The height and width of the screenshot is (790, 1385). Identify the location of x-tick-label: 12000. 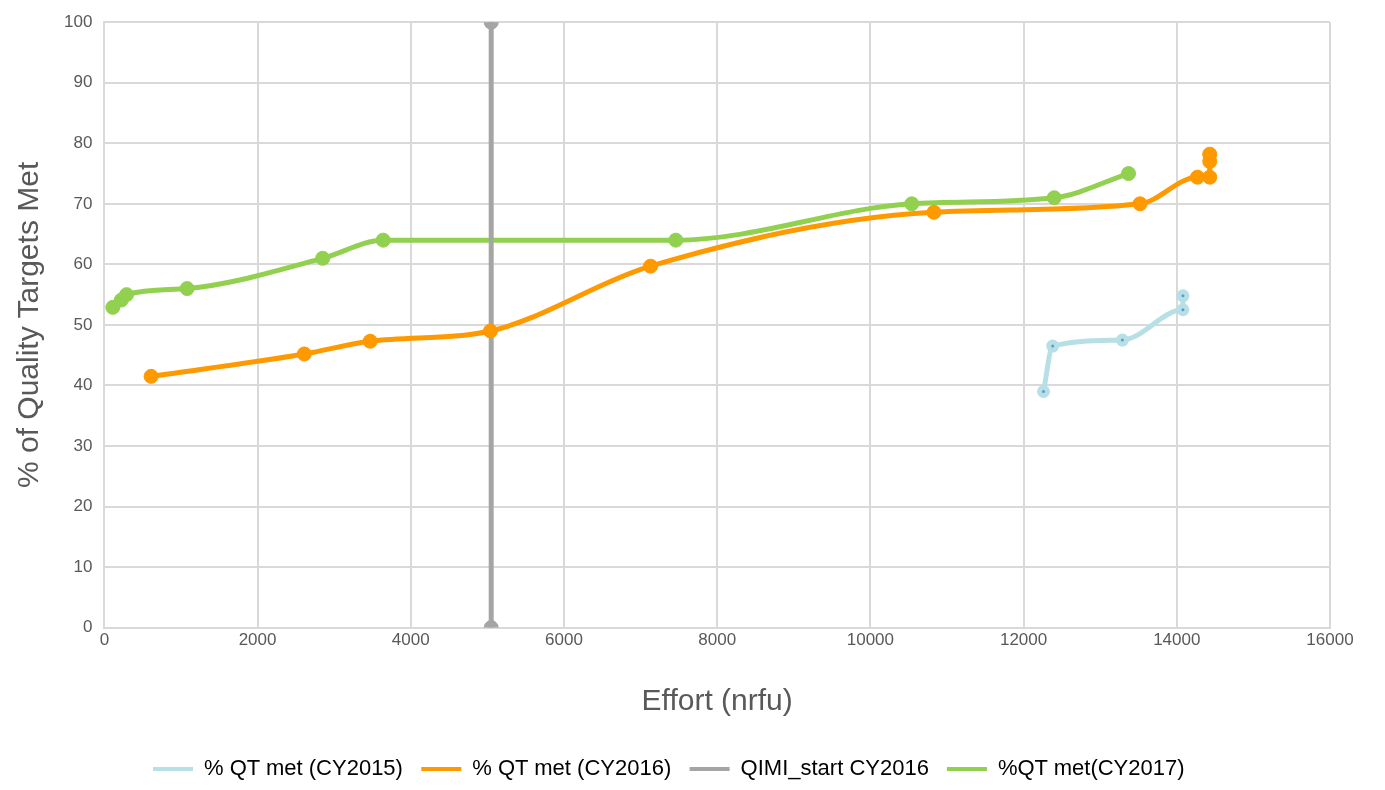
(1023, 640).